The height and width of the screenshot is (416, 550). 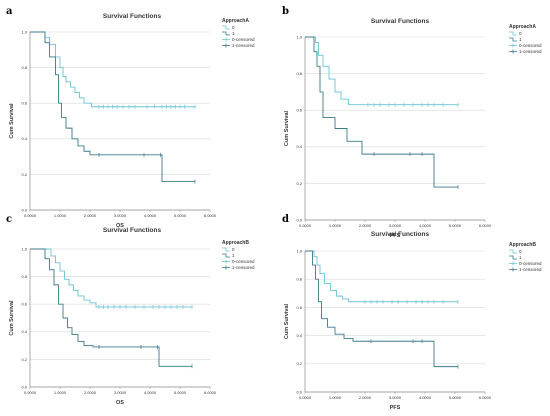 What do you see at coordinates (9, 219) in the screenshot?
I see `panel-label: c` at bounding box center [9, 219].